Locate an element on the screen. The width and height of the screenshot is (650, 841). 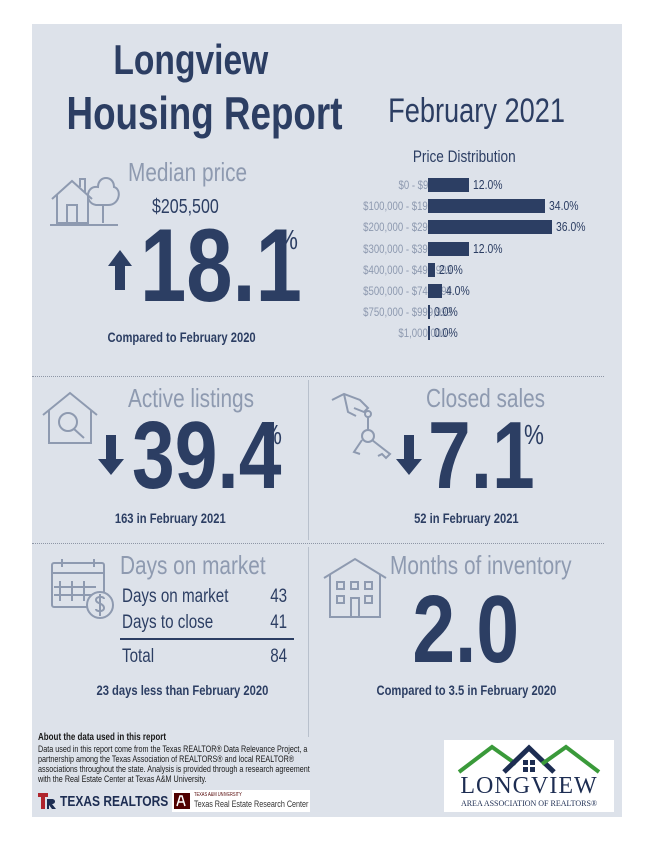
price-distribution-row: $0 - $99,999 12.0% is located at coordinates (327, 185).